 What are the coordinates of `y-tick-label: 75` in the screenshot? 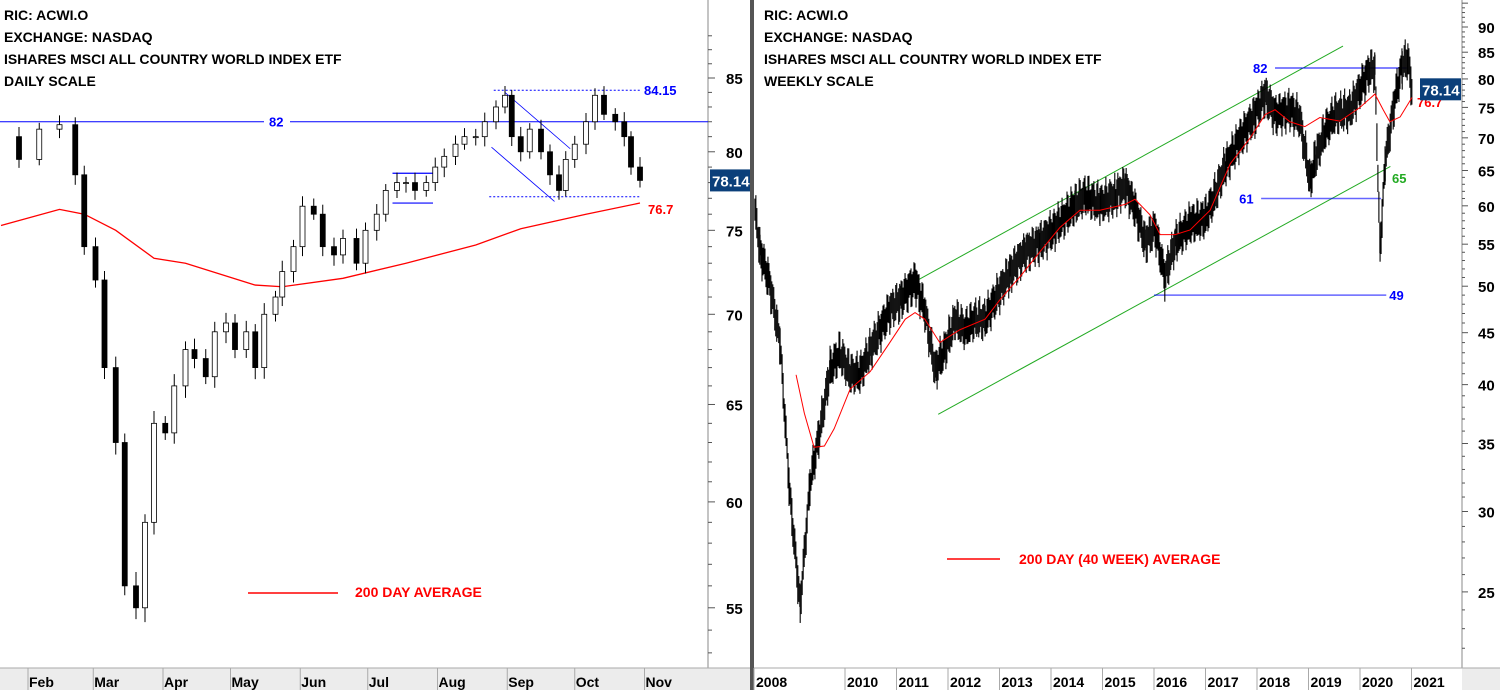 It's located at (1486, 108).